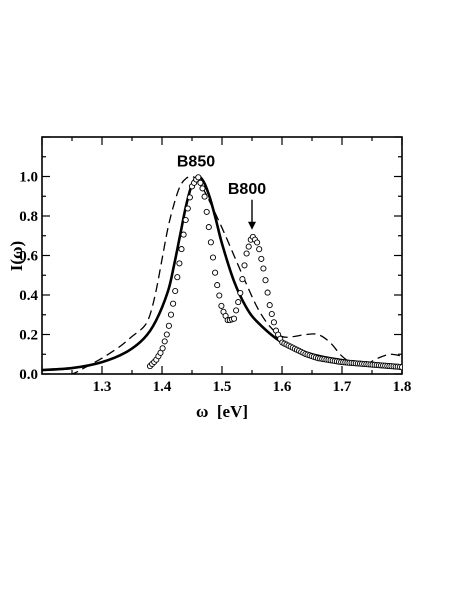 This screenshot has width=471, height=609. I want to click on annotation-b800: B800, so click(247, 189).